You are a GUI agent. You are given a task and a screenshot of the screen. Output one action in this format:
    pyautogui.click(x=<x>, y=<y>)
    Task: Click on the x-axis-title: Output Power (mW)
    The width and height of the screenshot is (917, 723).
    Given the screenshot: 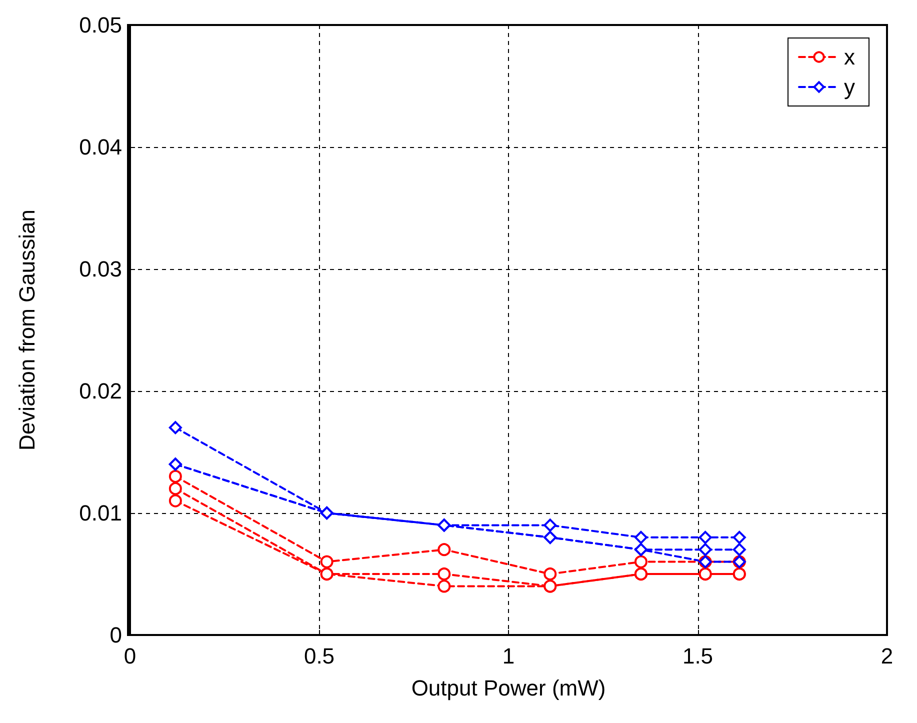 What is the action you would take?
    pyautogui.click(x=508, y=688)
    